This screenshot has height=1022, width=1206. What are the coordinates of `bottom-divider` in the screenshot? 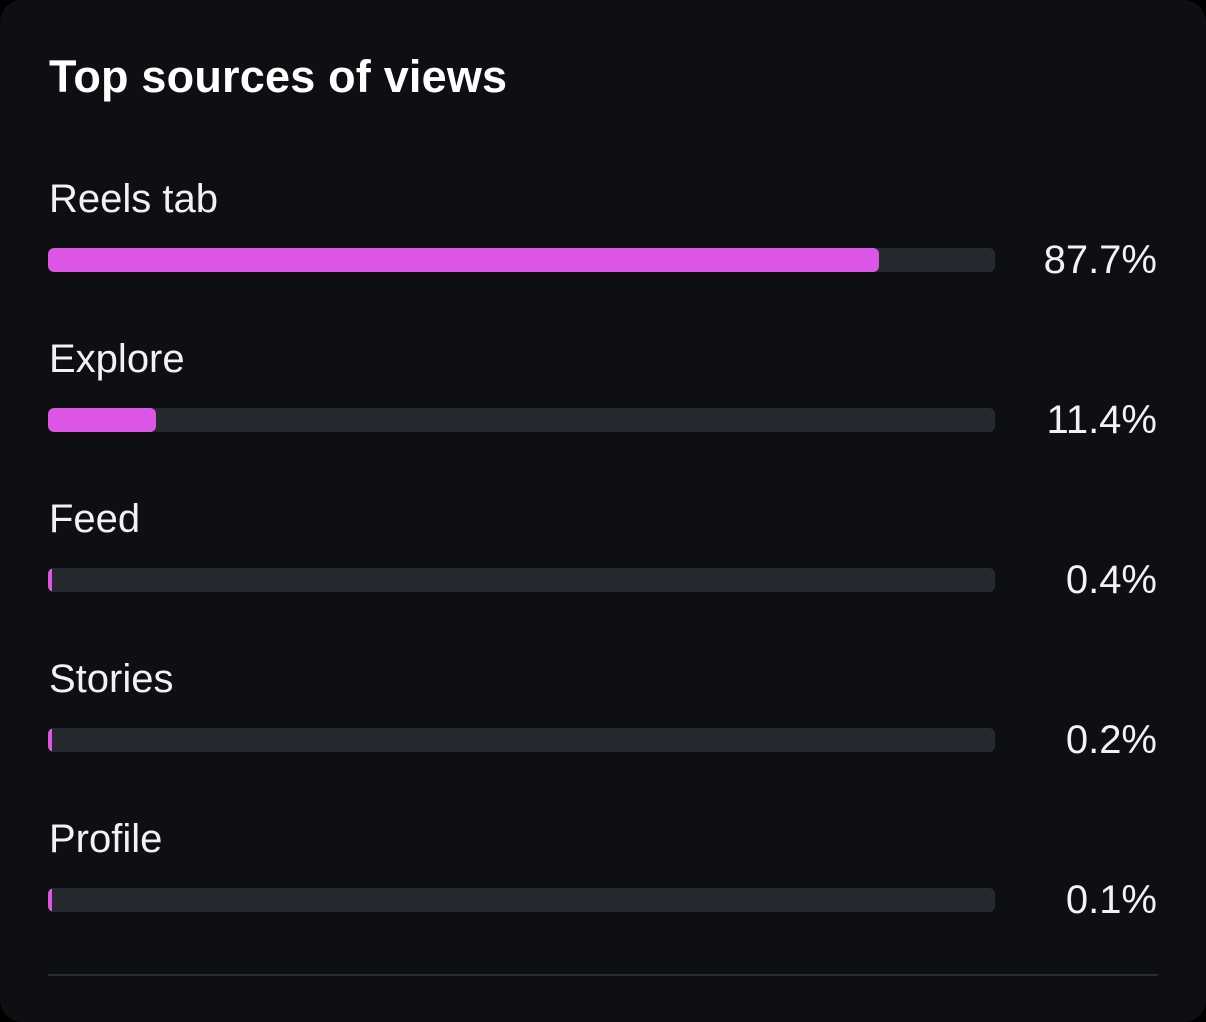 It's located at (603, 975).